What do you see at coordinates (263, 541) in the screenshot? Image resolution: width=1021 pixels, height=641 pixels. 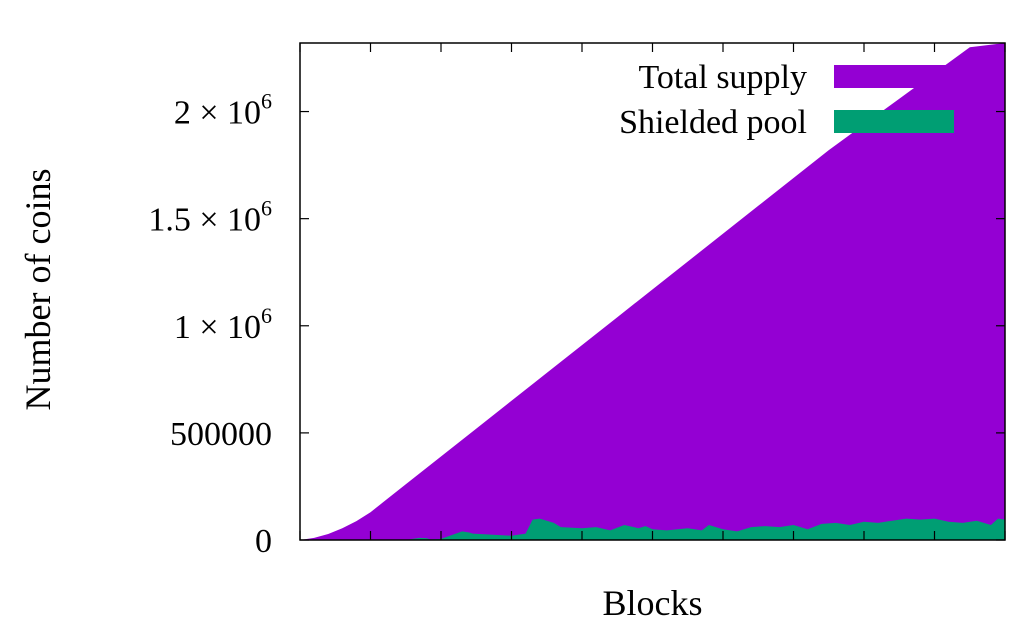 I see `y-tick-label: 0` at bounding box center [263, 541].